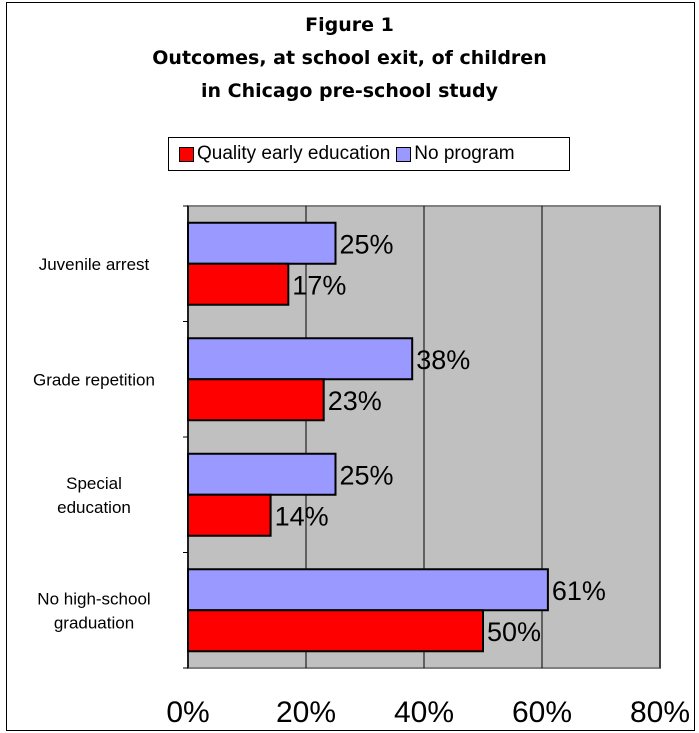 This screenshot has height=733, width=699. Describe the element at coordinates (367, 475) in the screenshot. I see `data-label-no-program-2: 25%` at that location.